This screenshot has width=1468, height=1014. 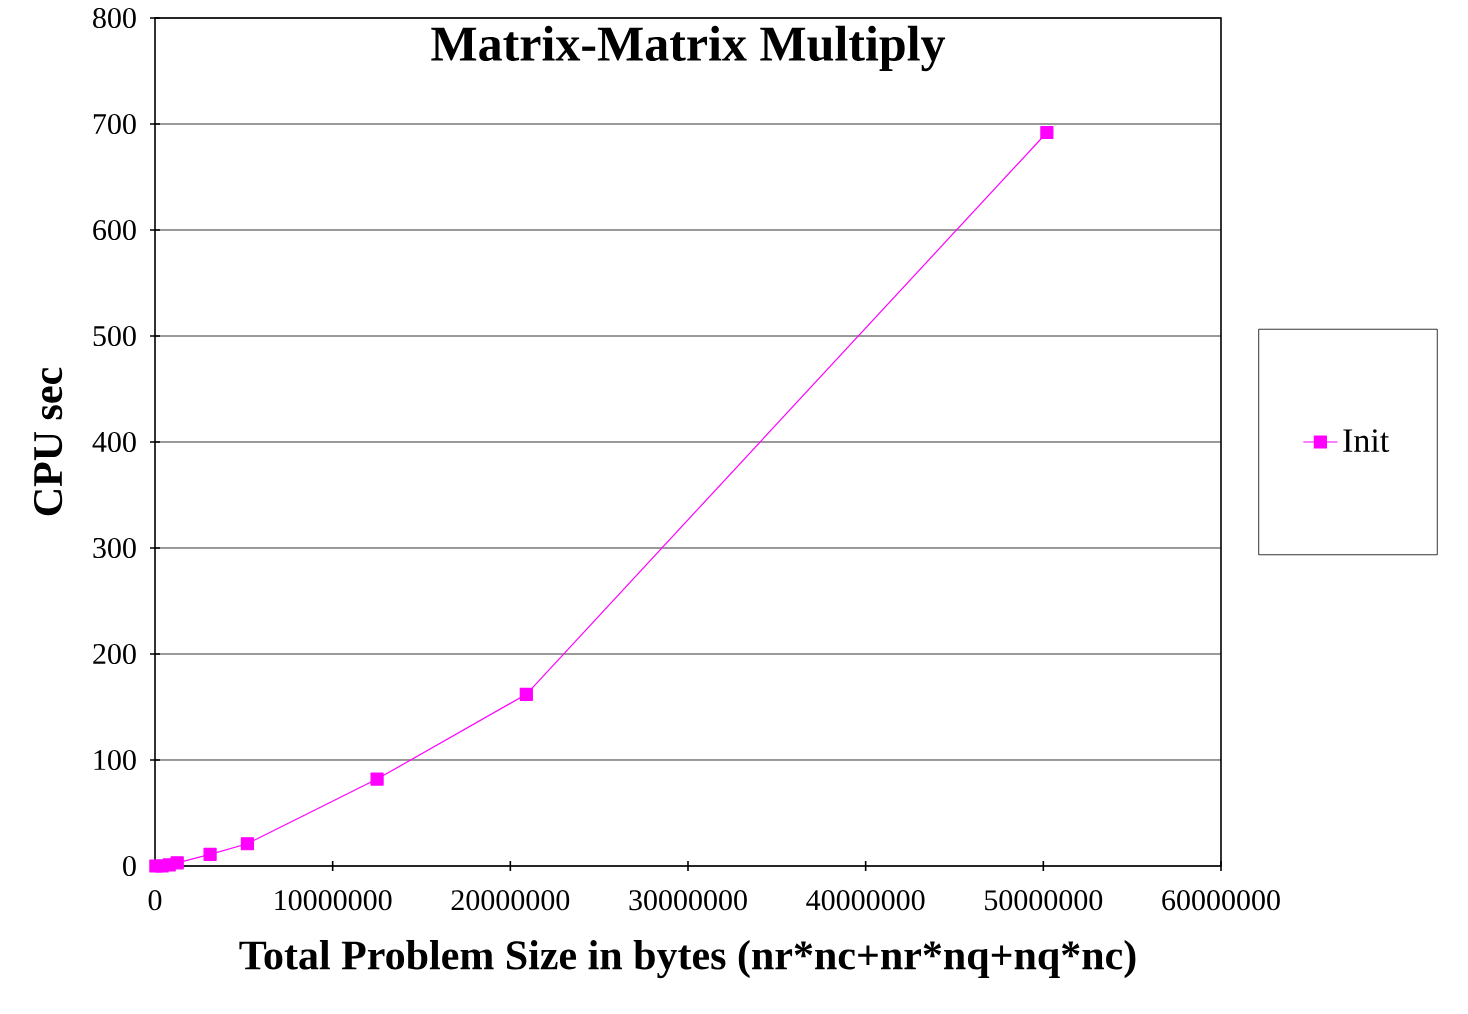 What do you see at coordinates (155, 900) in the screenshot?
I see `x-tick-label: 0` at bounding box center [155, 900].